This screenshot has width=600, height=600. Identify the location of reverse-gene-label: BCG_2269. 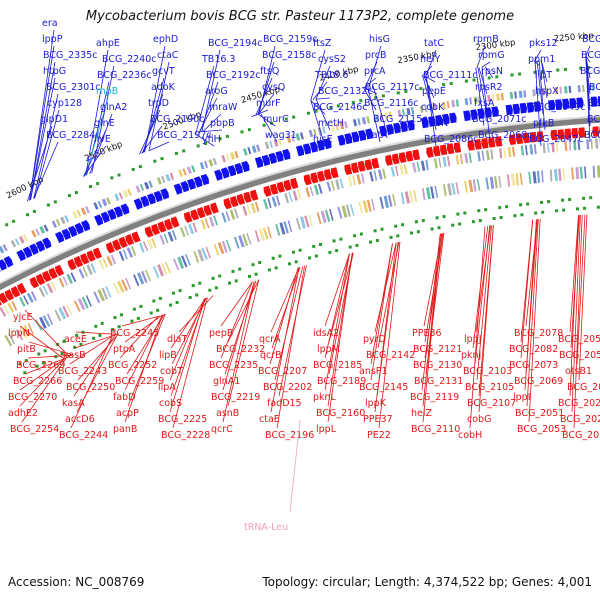
(40, 365).